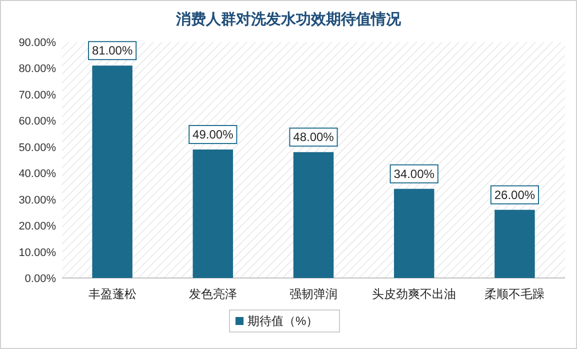 The width and height of the screenshot is (577, 349). What do you see at coordinates (37, 174) in the screenshot?
I see `y-tick-label: 40.00%` at bounding box center [37, 174].